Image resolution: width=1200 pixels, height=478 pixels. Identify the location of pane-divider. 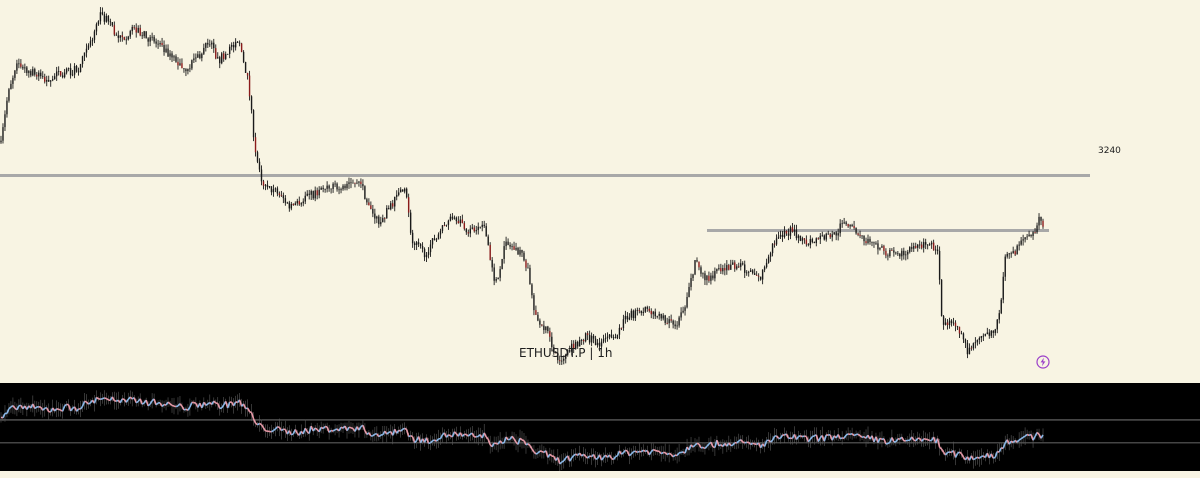
(600, 376).